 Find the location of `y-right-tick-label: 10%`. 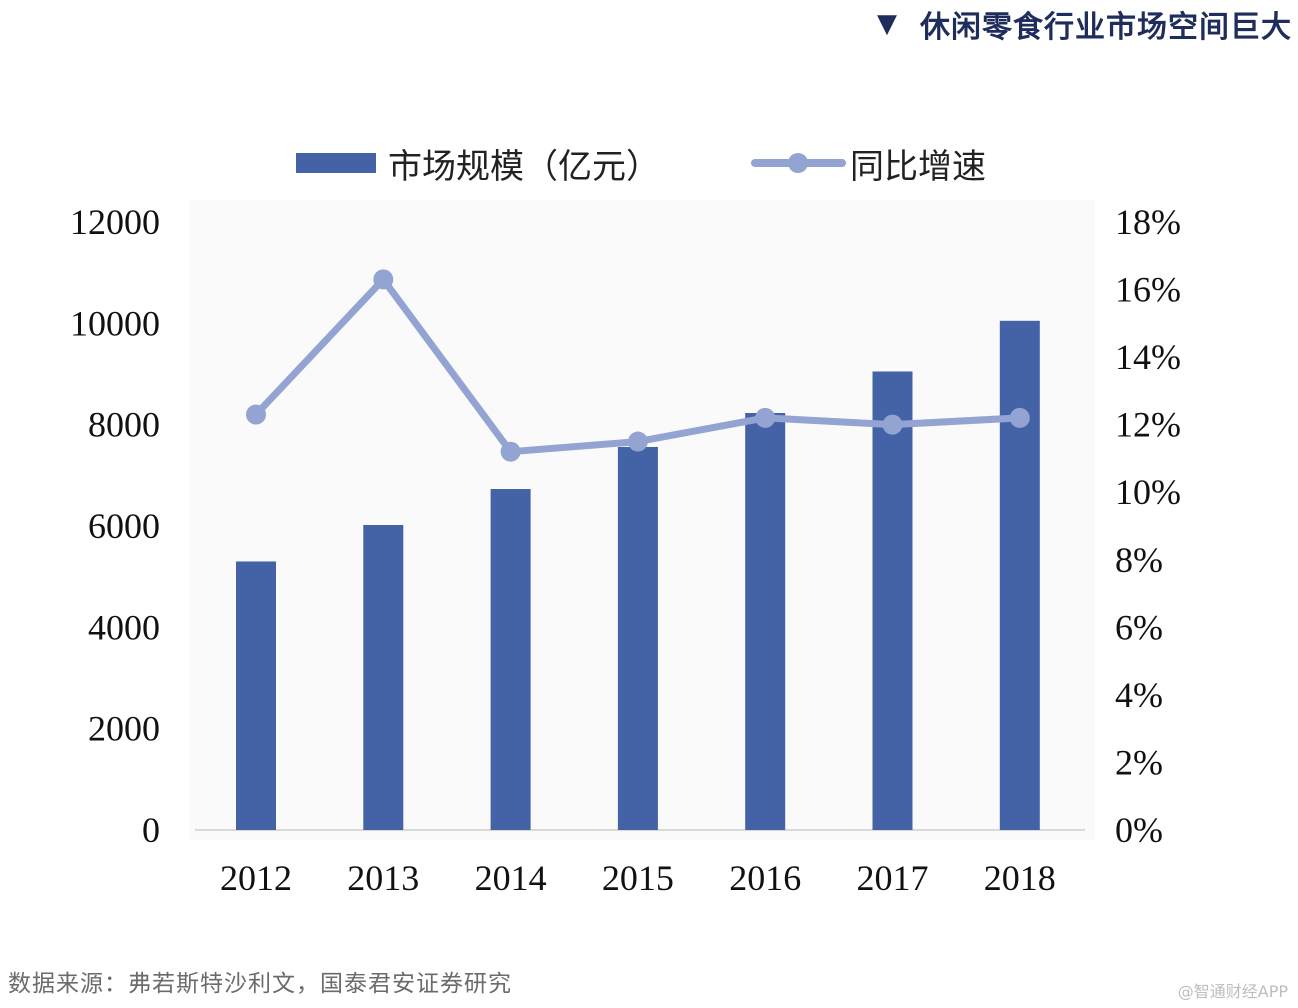

y-right-tick-label: 10% is located at coordinates (1148, 492).